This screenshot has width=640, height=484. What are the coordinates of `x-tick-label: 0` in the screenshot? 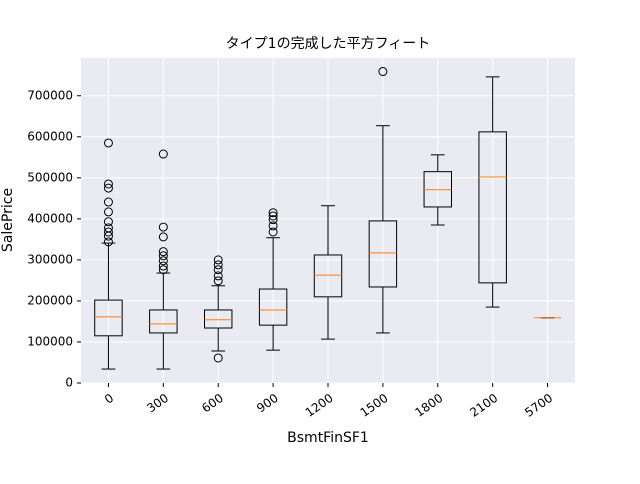 It's located at (109, 399).